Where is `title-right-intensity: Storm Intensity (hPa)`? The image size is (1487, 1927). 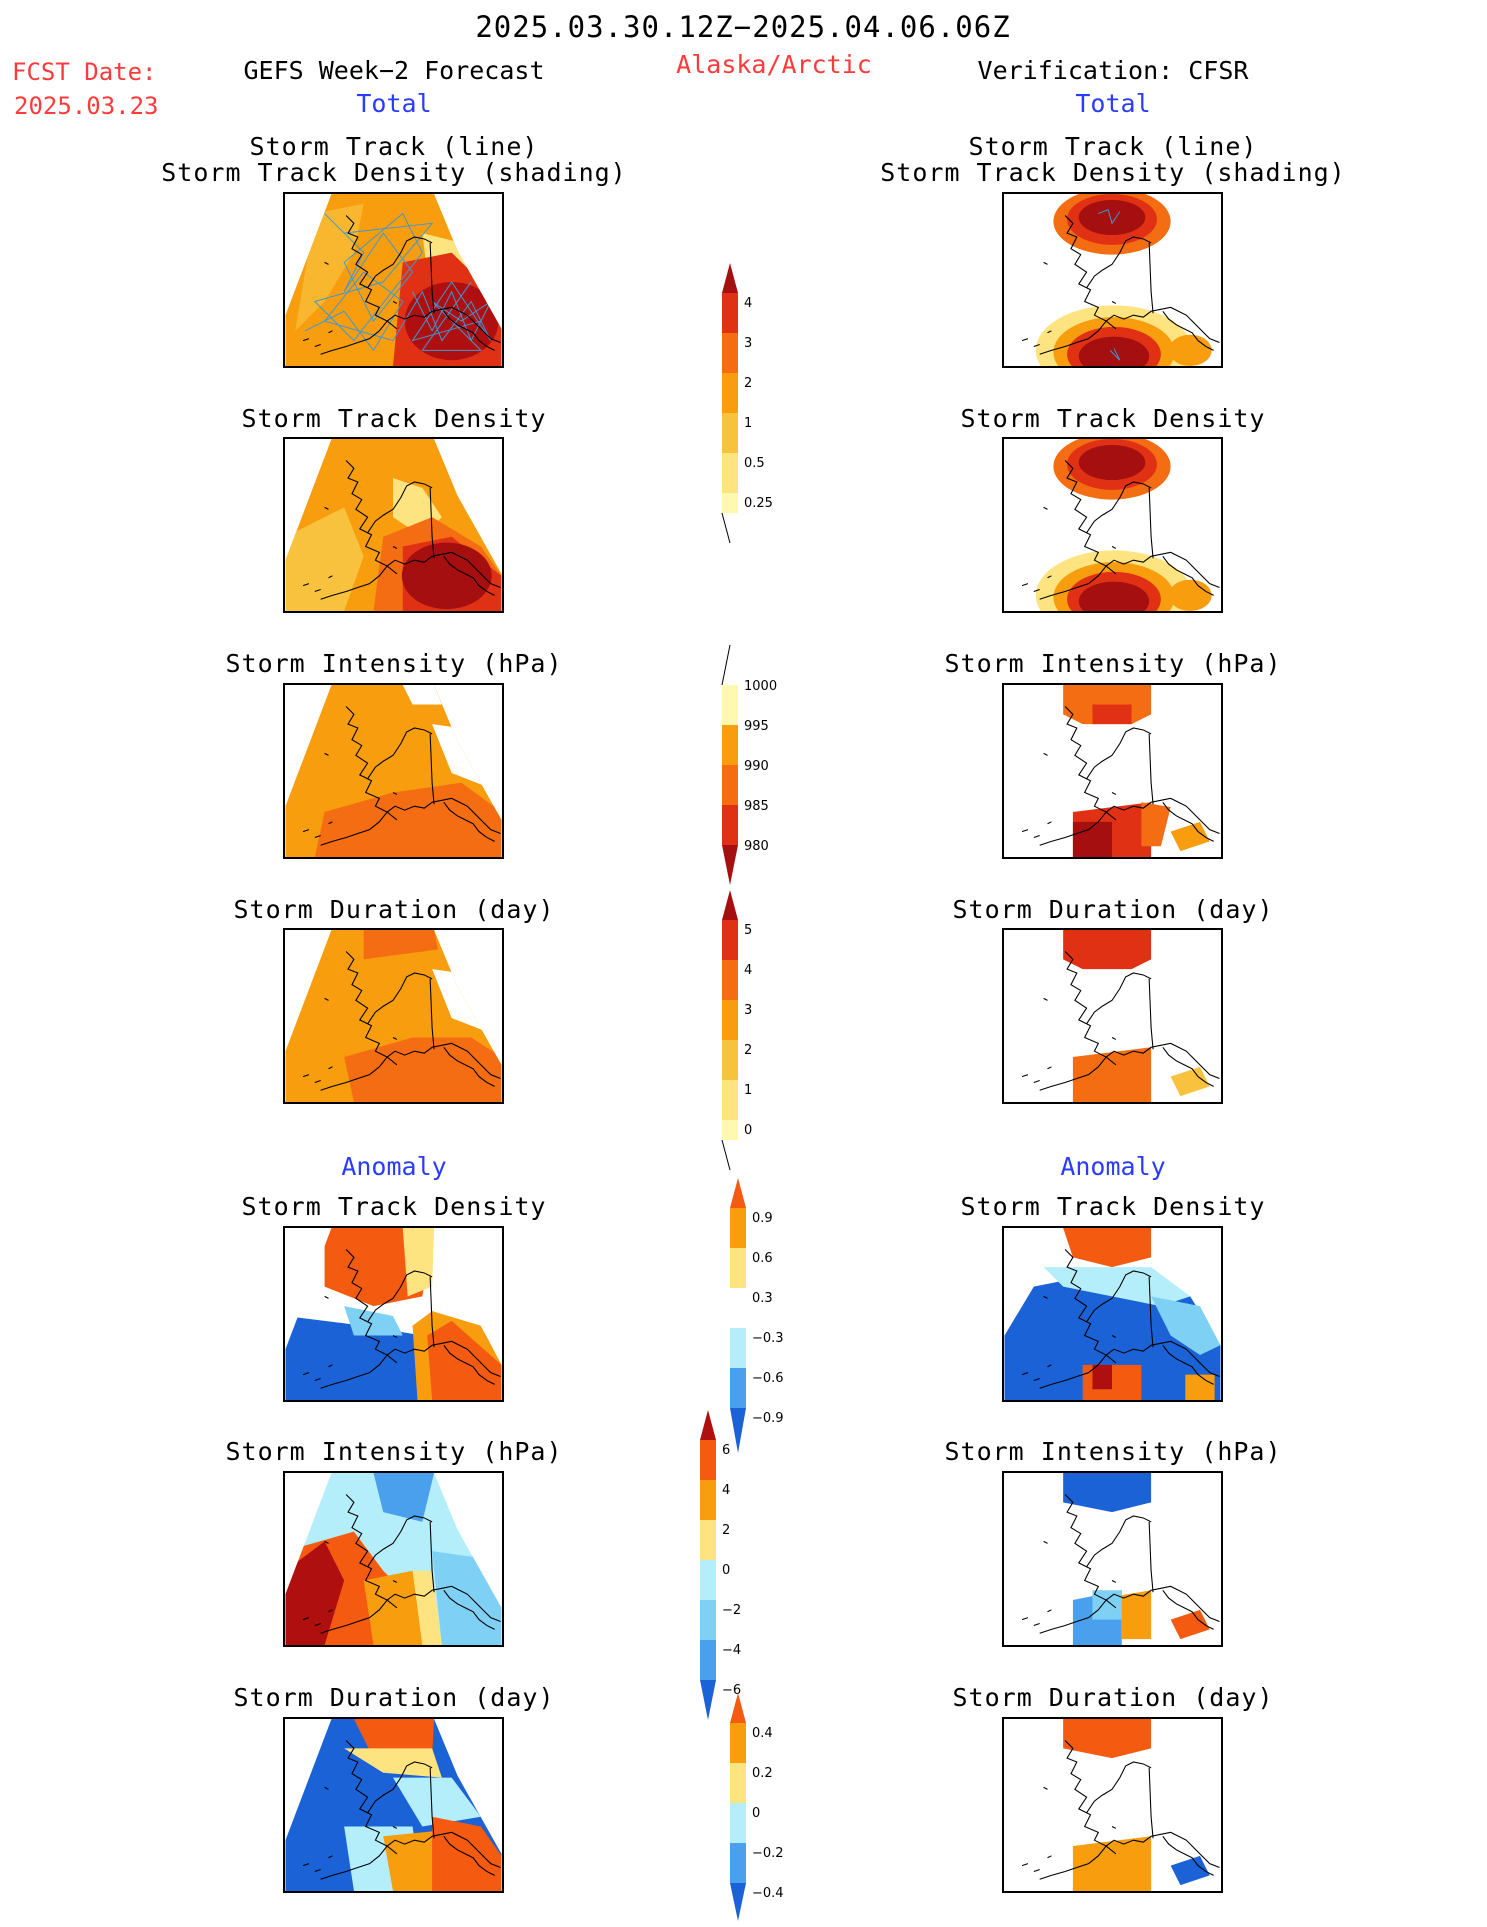
title-right-intensity: Storm Intensity (hPa) is located at coordinates (1113, 663).